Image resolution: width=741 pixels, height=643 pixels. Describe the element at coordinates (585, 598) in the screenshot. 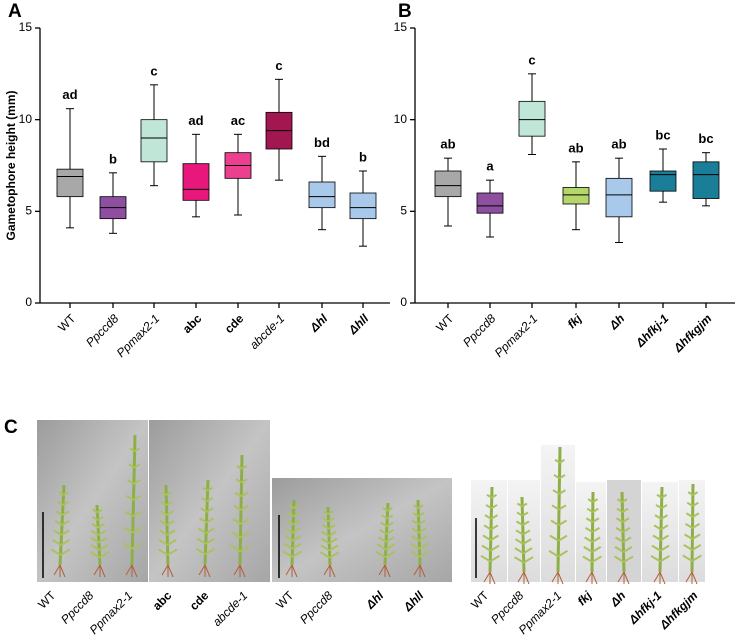

I see `photo-label: fkj` at that location.